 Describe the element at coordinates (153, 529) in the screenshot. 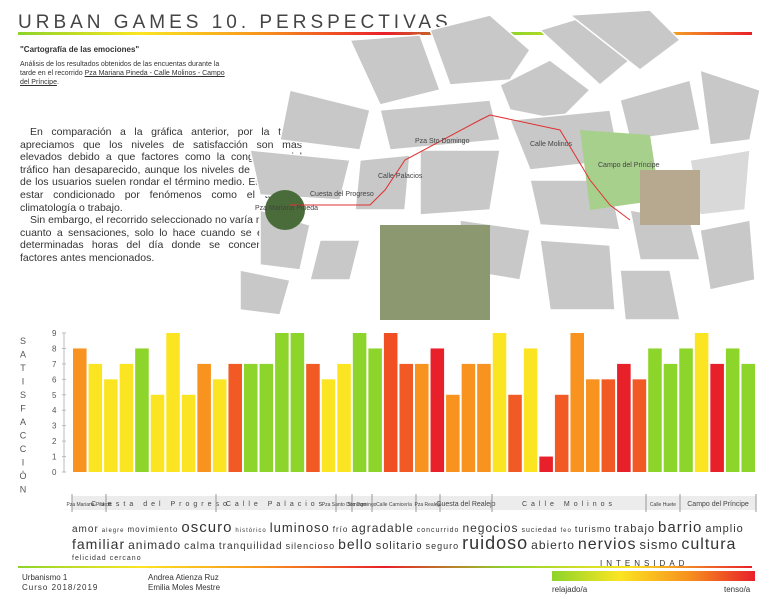

I see `word: movimiento` at that location.